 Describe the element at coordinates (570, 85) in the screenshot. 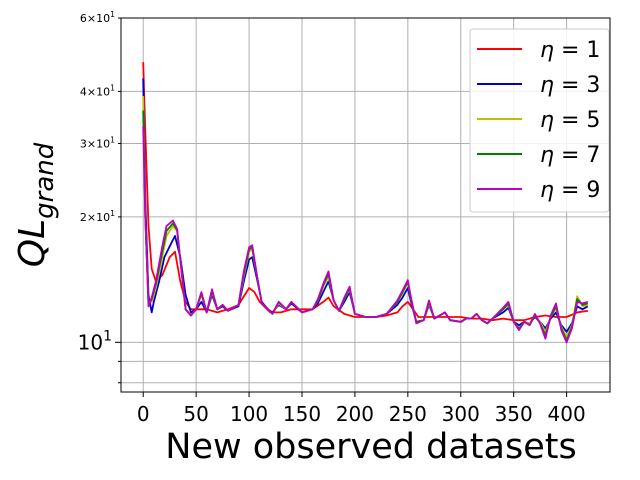

I see `legend-label: η = 3` at that location.